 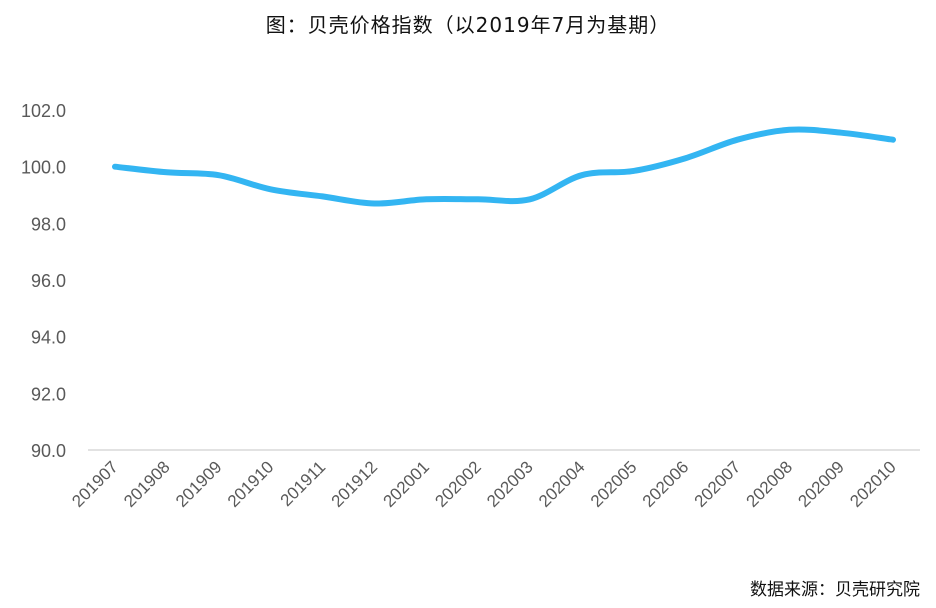 I want to click on x-tick-label: 201907, so click(x=95, y=484).